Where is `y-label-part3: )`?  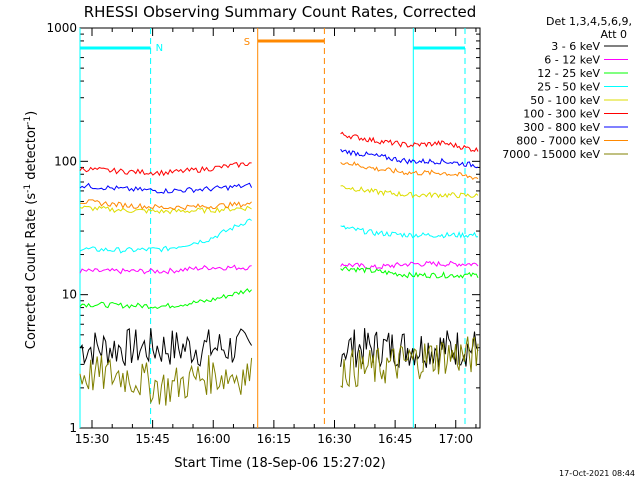 y-label-part3: ) is located at coordinates (31, 113).